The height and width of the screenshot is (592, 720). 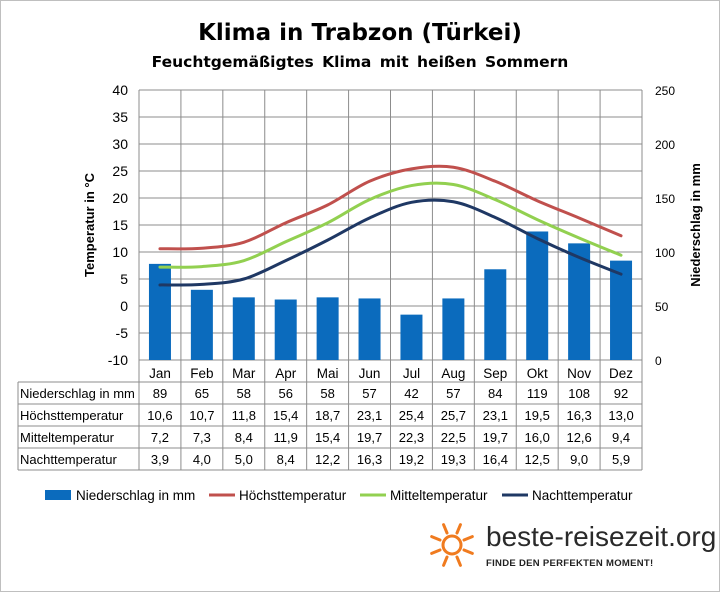 I want to click on table-cell: 18,7, so click(x=327, y=415).